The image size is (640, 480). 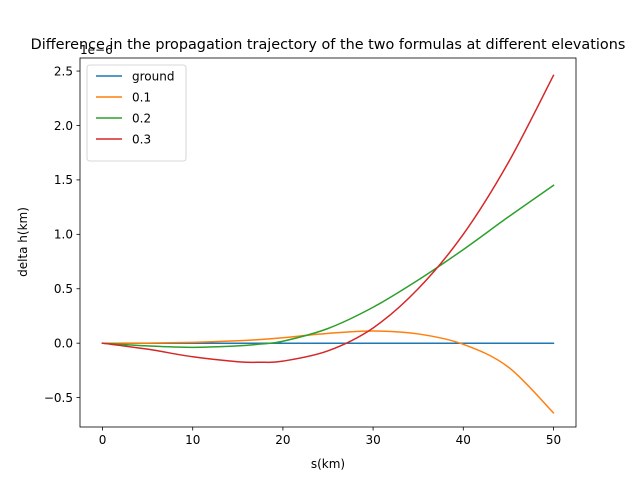 I want to click on y-axis-offset-label: 1e−6, so click(x=96, y=50).